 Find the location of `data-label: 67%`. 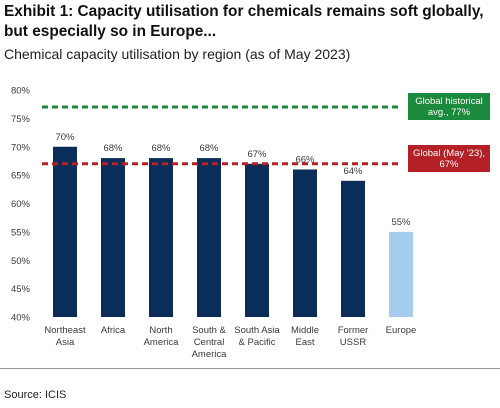

data-label: 67% is located at coordinates (257, 154).